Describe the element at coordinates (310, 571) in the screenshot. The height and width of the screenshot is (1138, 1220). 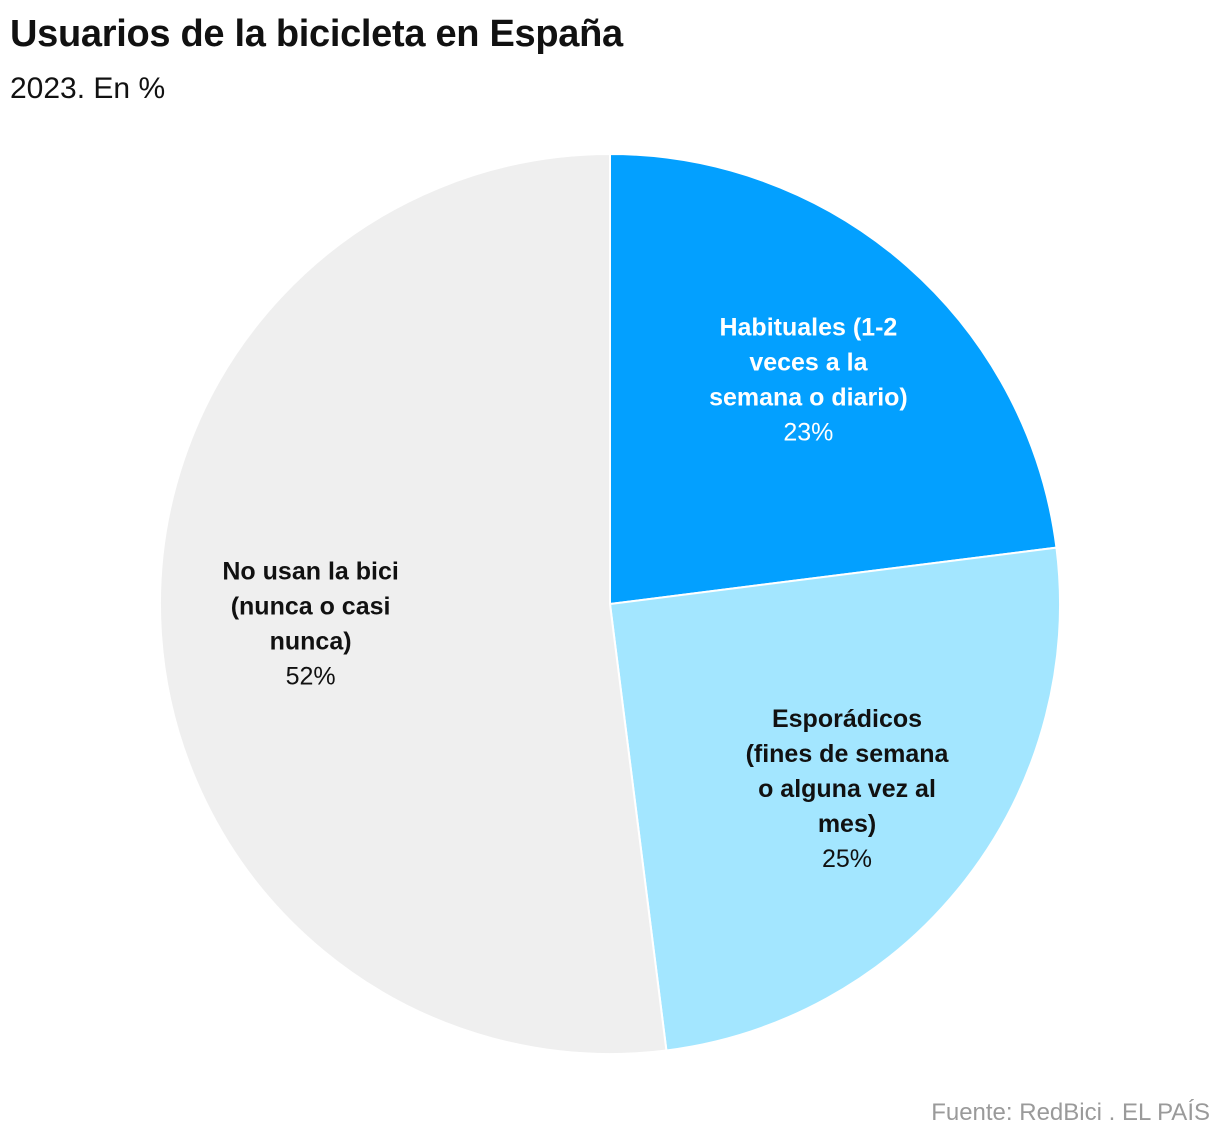
I see `slice-label-line: No usan la bici` at that location.